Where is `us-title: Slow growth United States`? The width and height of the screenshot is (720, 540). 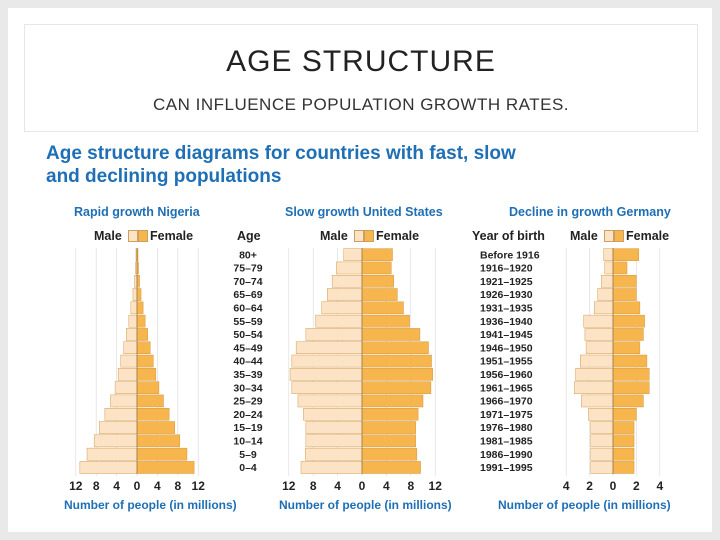
us-title: Slow growth United States is located at coordinates (364, 212).